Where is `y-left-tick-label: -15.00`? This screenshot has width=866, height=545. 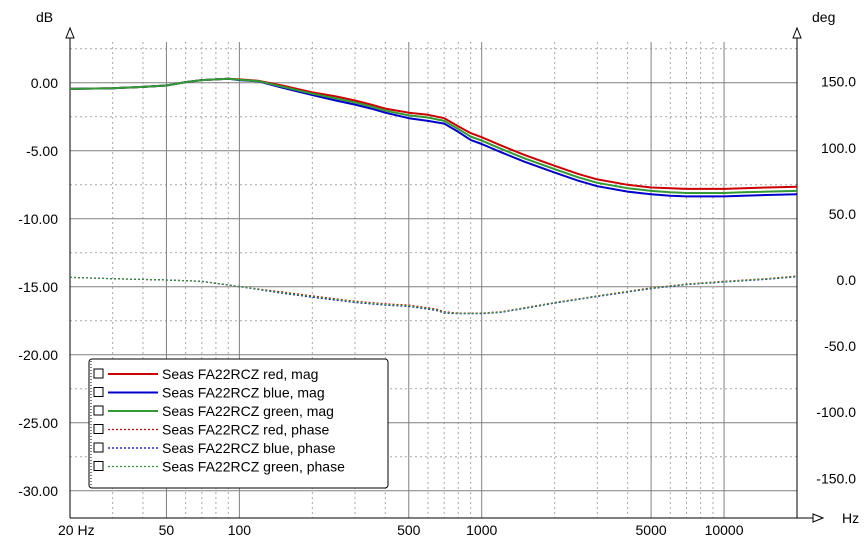
y-left-tick-label: -15.00 is located at coordinates (38, 287).